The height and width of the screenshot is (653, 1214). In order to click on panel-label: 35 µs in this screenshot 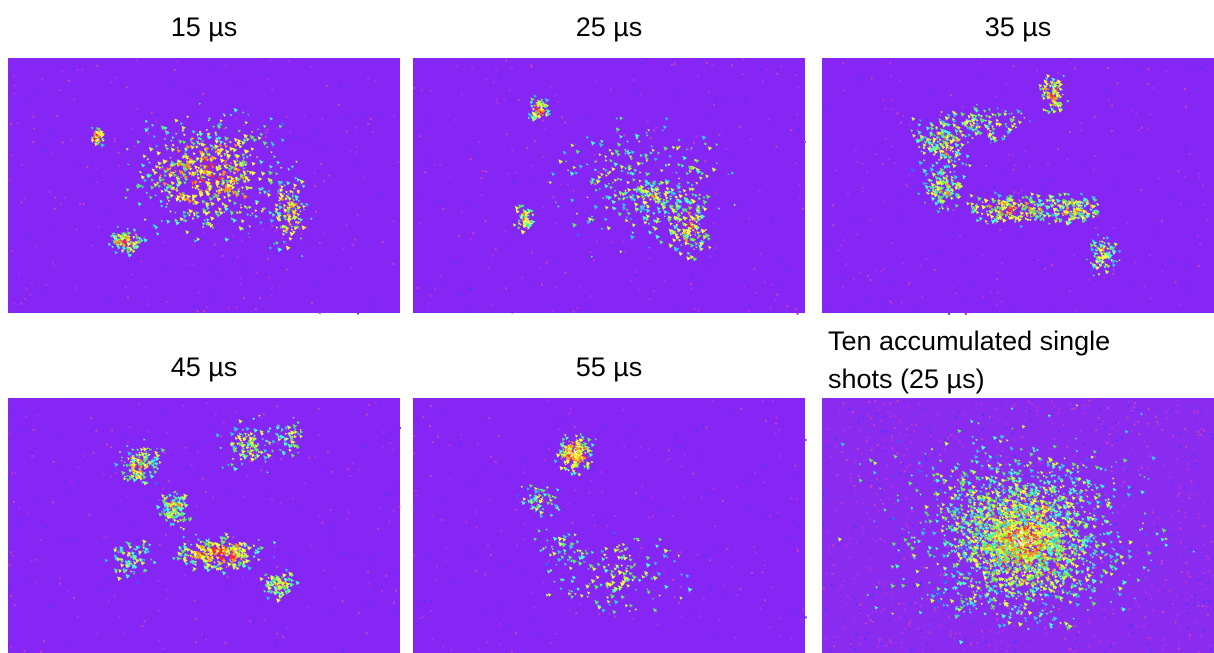, I will do `click(1018, 27)`.